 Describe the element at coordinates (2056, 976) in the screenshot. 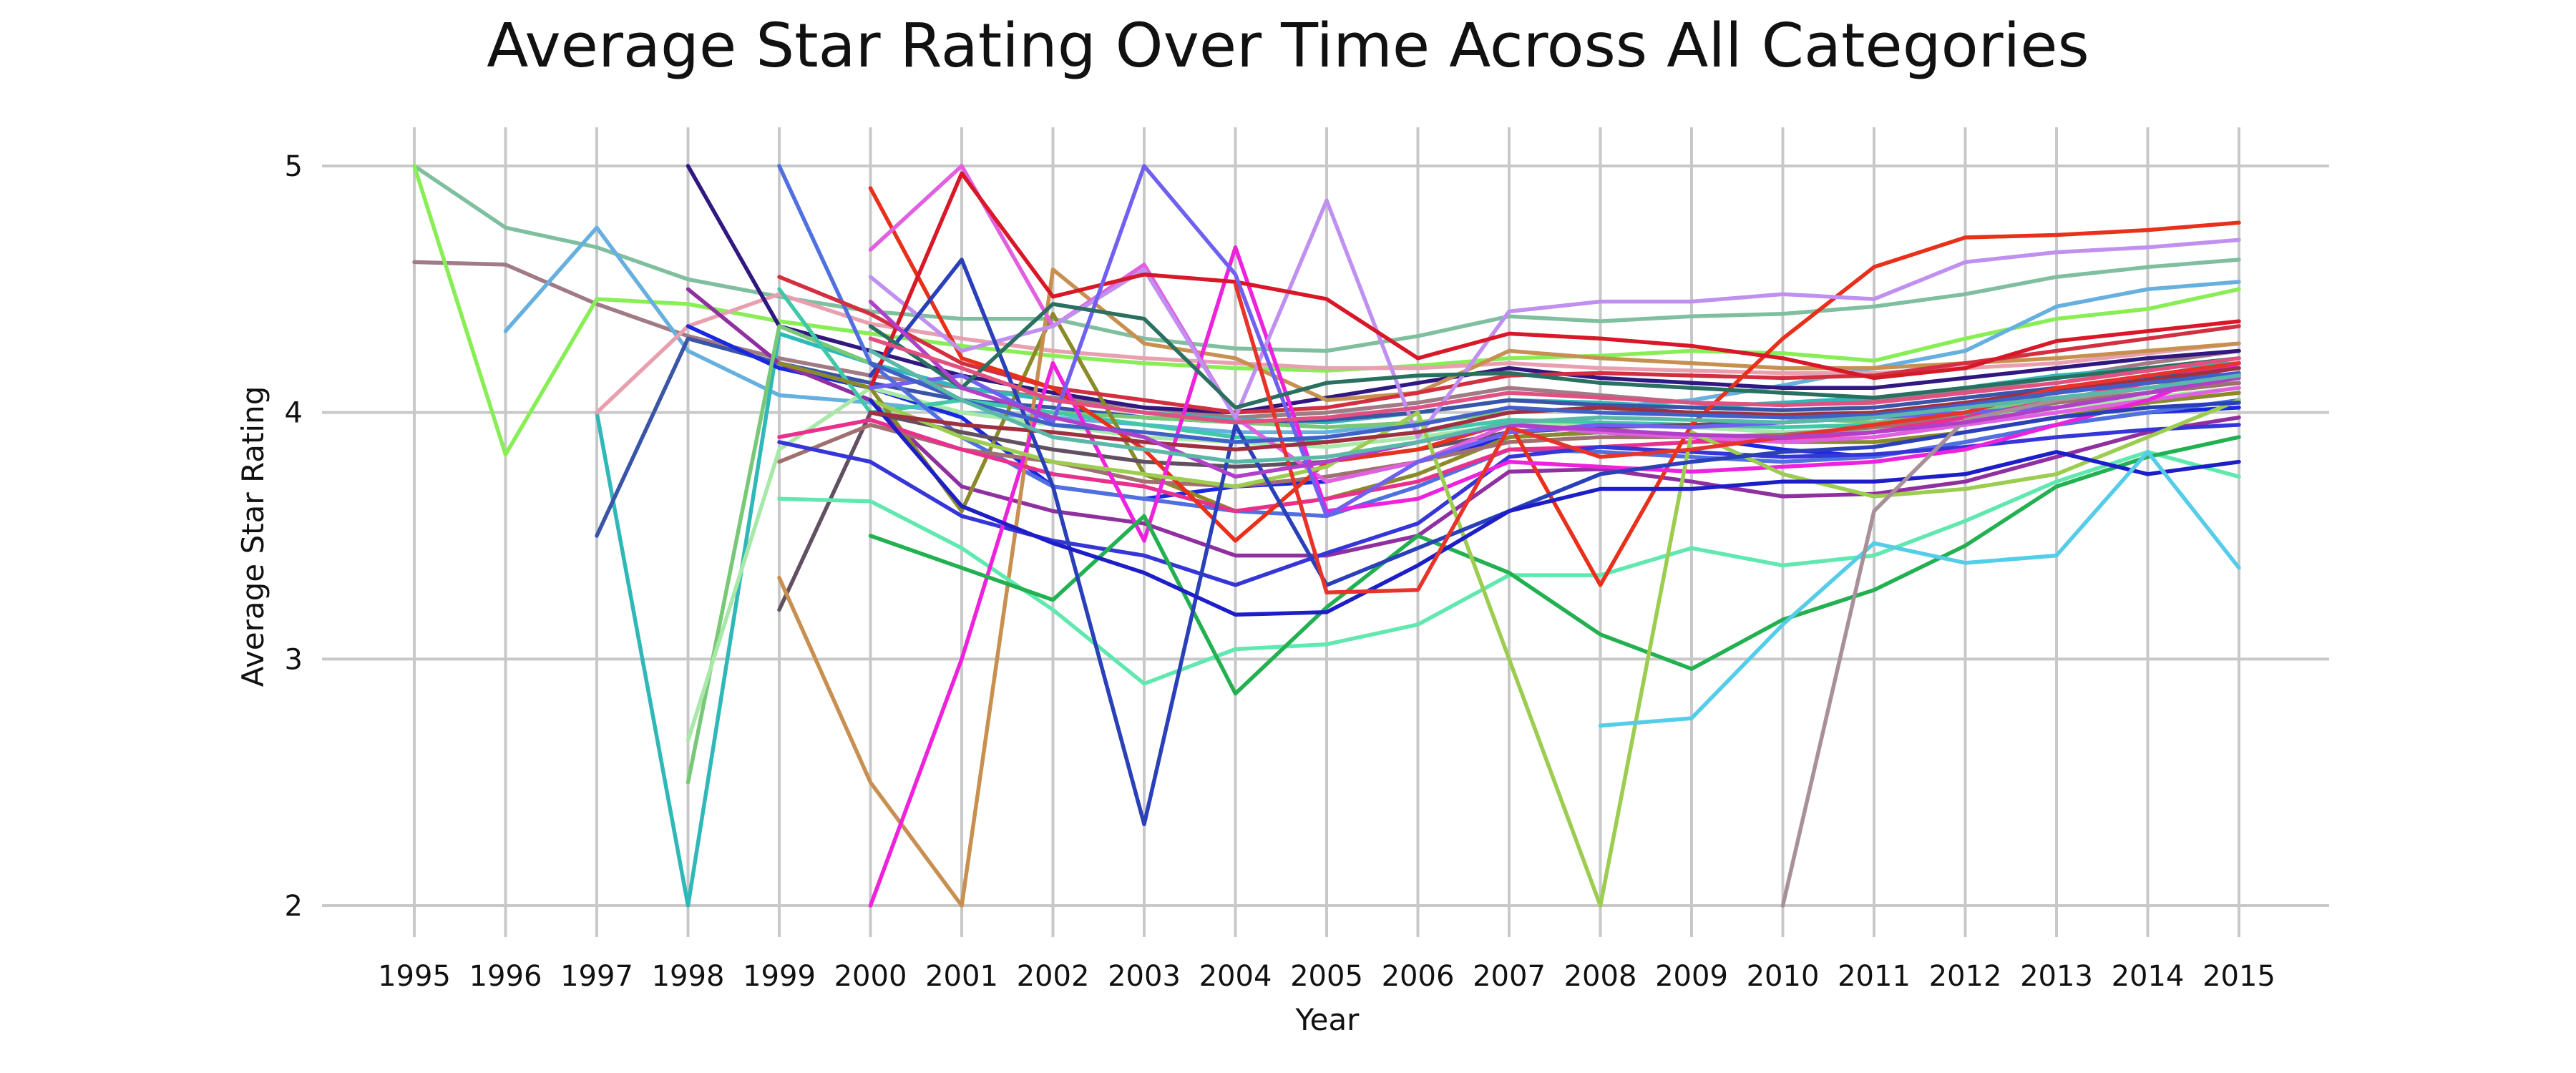

I see `x-tick-label: 2013` at that location.